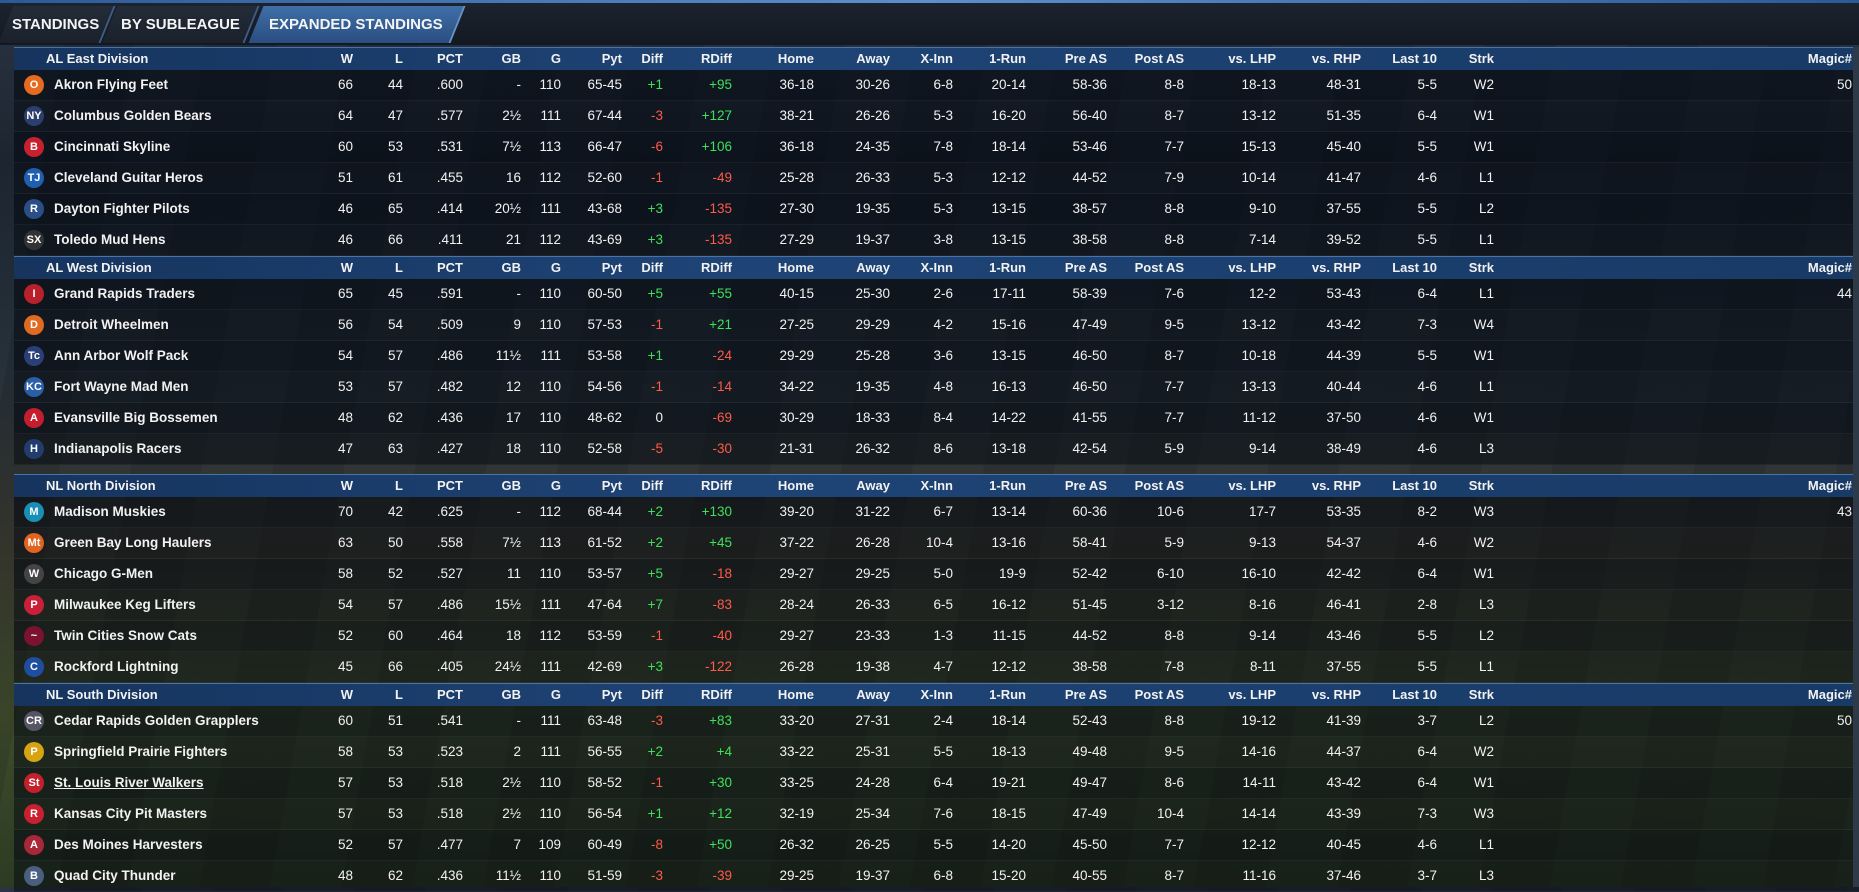 The width and height of the screenshot is (1859, 892). I want to click on team-name-link: Green Bay Long Haulers, so click(133, 542).